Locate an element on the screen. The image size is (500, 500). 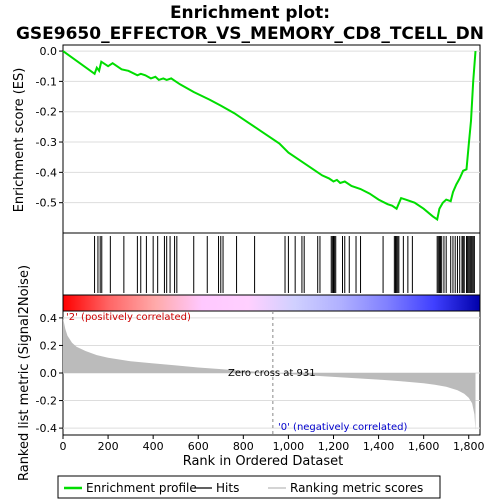
es-ytick-label: -0.3 is located at coordinates (46, 142).